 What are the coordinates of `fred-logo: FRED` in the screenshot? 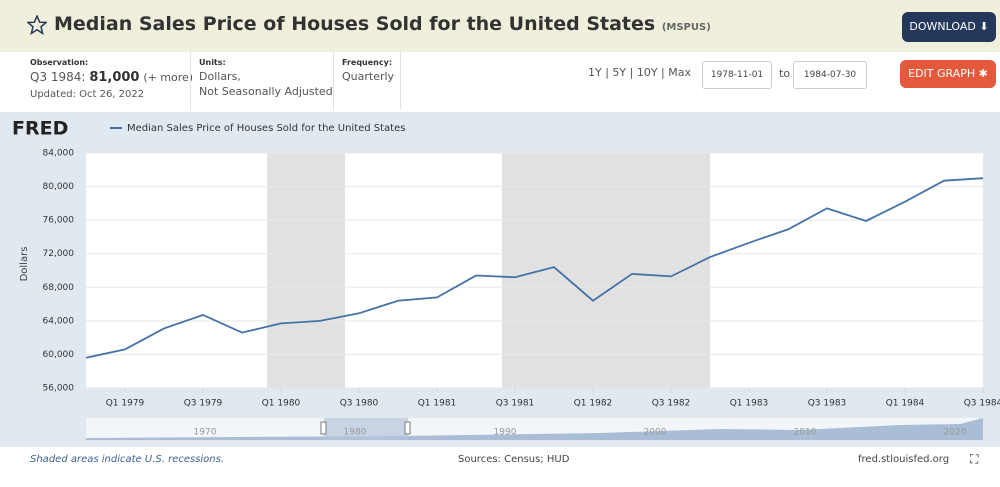 It's located at (40, 129).